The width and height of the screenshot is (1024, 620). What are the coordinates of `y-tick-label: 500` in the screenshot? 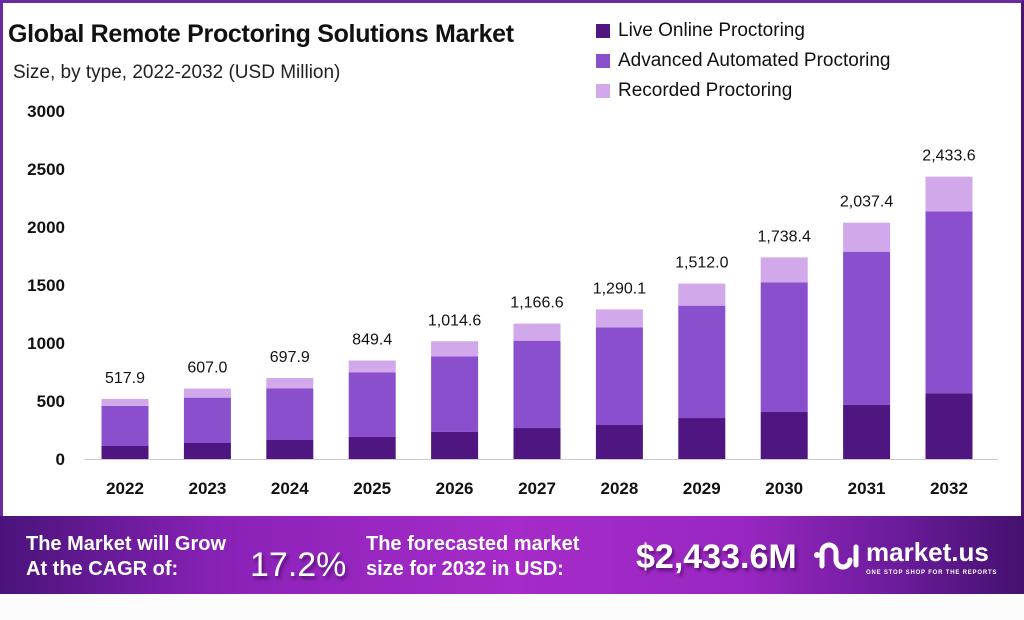 It's located at (51, 401).